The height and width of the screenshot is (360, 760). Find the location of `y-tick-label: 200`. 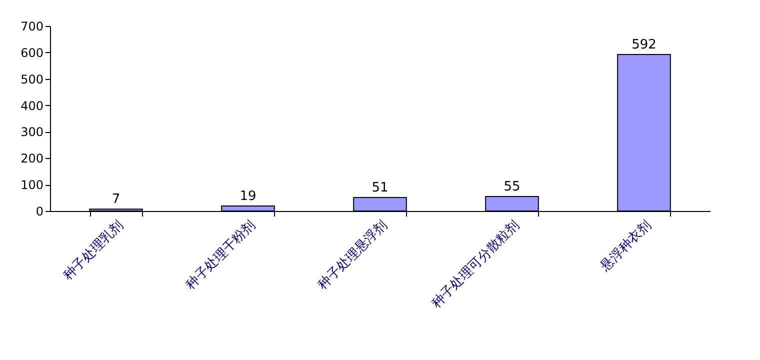

y-tick-label: 200 is located at coordinates (32, 159).